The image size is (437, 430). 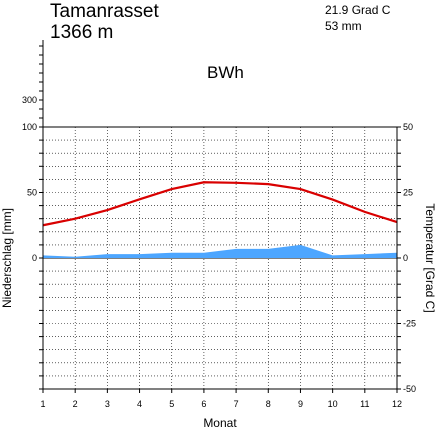 What do you see at coordinates (236, 404) in the screenshot?
I see `x-tick-label: 7` at bounding box center [236, 404].